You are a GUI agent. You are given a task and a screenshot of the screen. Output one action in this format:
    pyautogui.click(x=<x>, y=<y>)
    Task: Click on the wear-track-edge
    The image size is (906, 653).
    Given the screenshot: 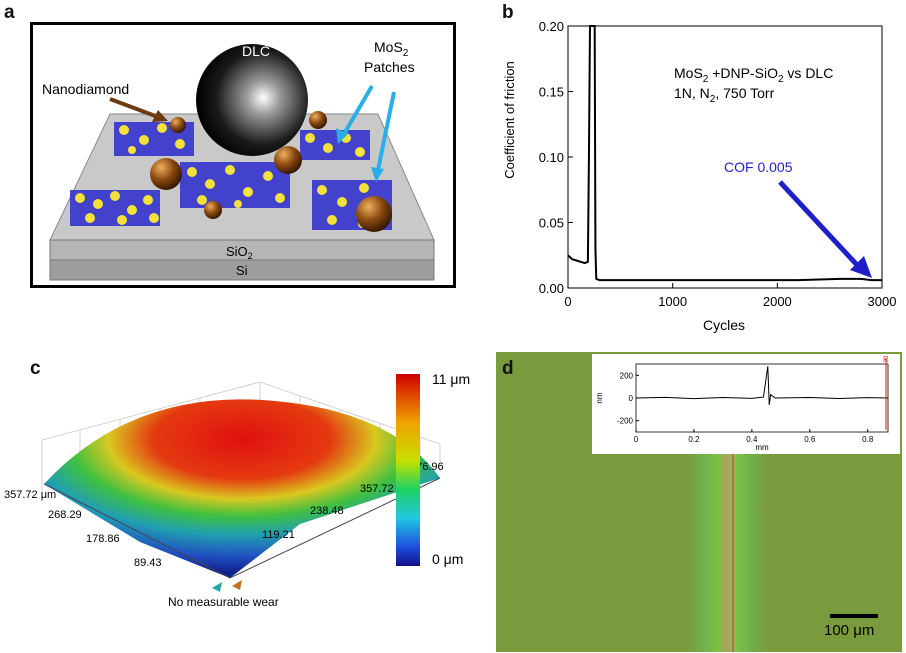 What is the action you would take?
    pyautogui.click(x=733, y=550)
    